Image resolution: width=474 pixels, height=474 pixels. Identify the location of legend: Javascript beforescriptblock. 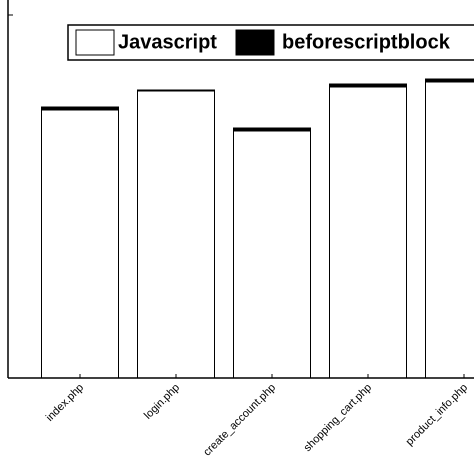
(270, 42).